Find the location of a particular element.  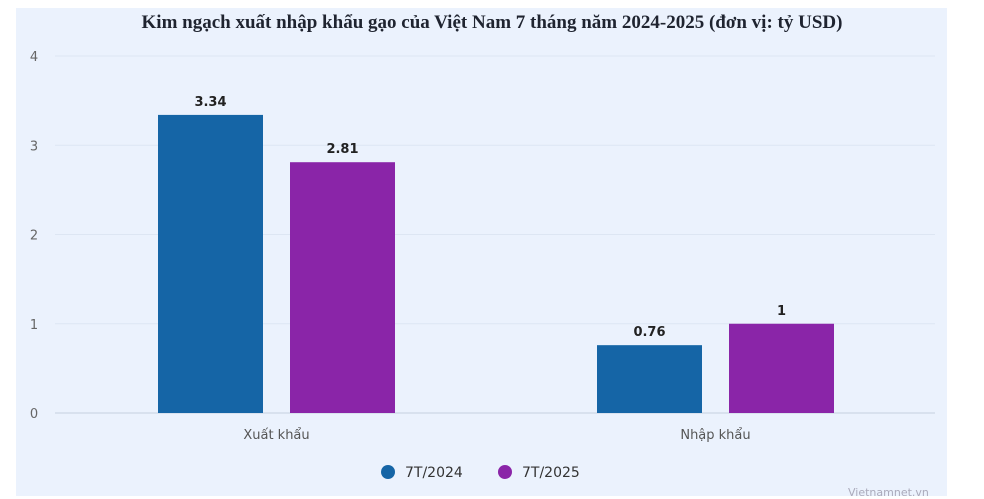

data-label: 3.34 is located at coordinates (210, 102).